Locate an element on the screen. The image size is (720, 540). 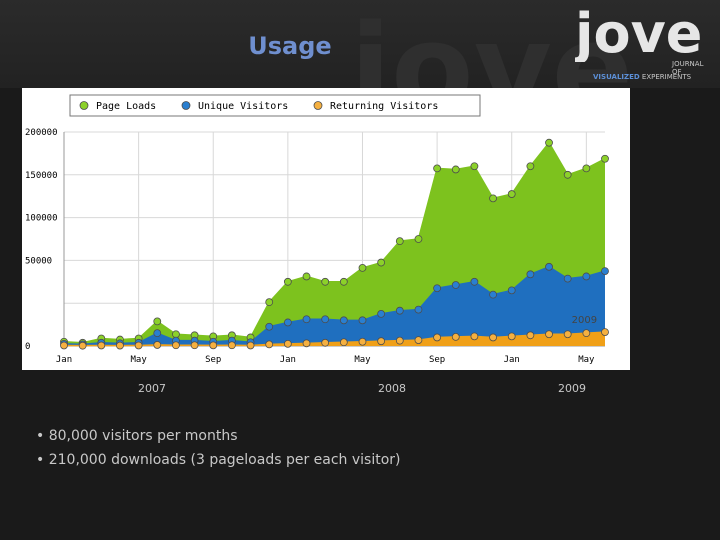
returning-visitors-area is located at coordinates (334, 339).